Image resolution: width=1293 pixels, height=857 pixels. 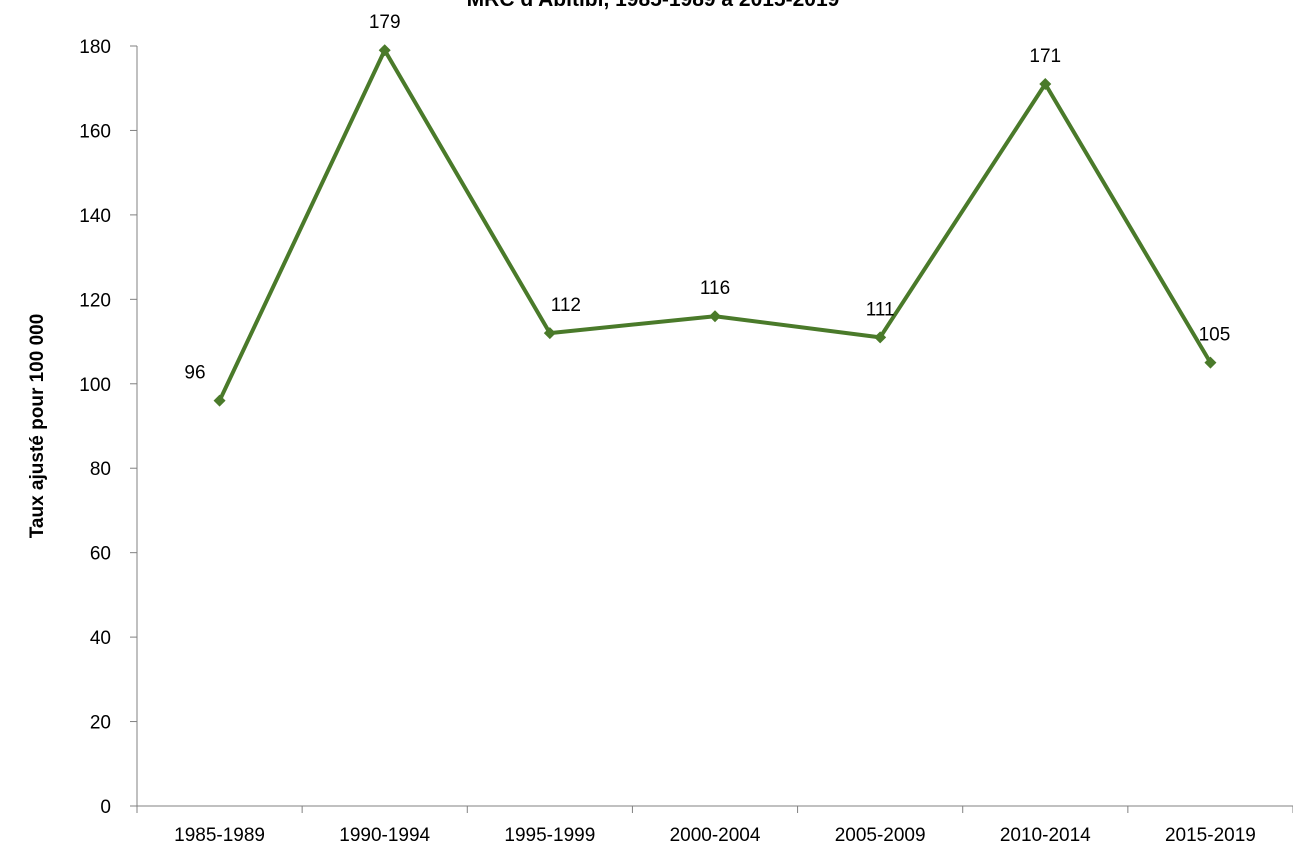 I want to click on x-tick-label: 2005-2009, so click(x=880, y=835).